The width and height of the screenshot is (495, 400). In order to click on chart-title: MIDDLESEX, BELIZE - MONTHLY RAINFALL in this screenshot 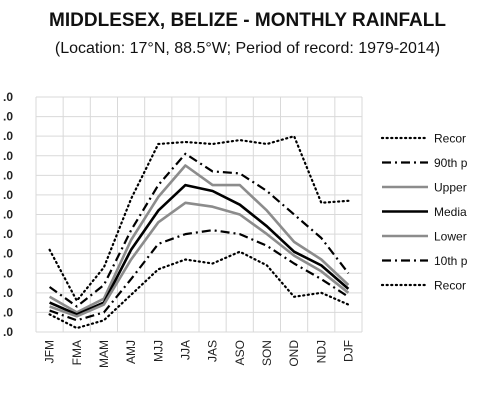, I will do `click(247, 20)`.